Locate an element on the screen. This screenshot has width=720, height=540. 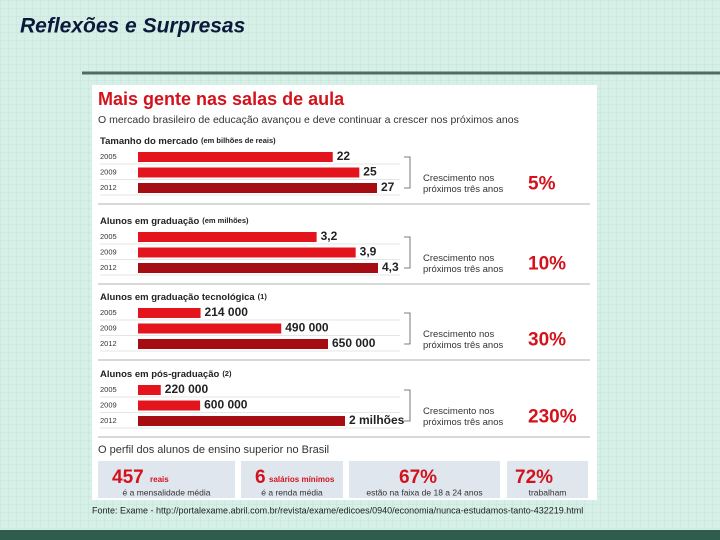
profile-value: 457 is located at coordinates (128, 477).